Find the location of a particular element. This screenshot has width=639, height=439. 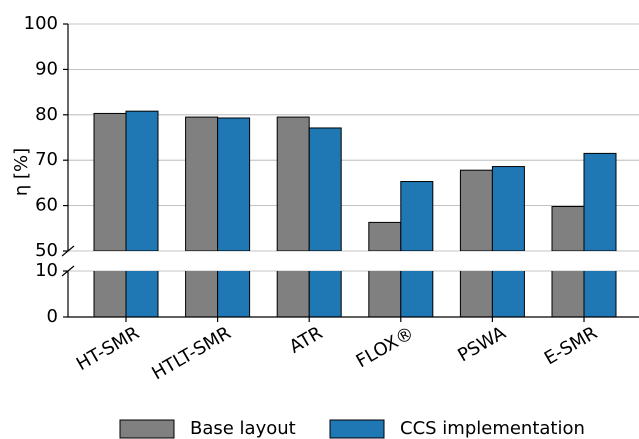

y-tick-label: 10 is located at coordinates (46, 270).